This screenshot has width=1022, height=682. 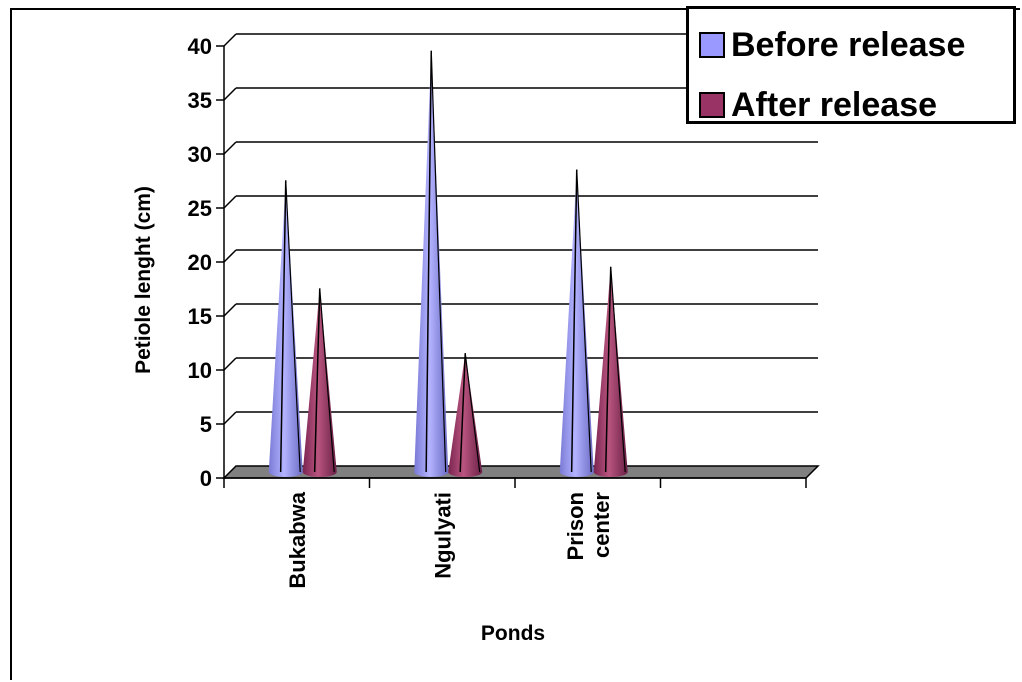 I want to click on y-tick-label: 10, so click(x=200, y=370).